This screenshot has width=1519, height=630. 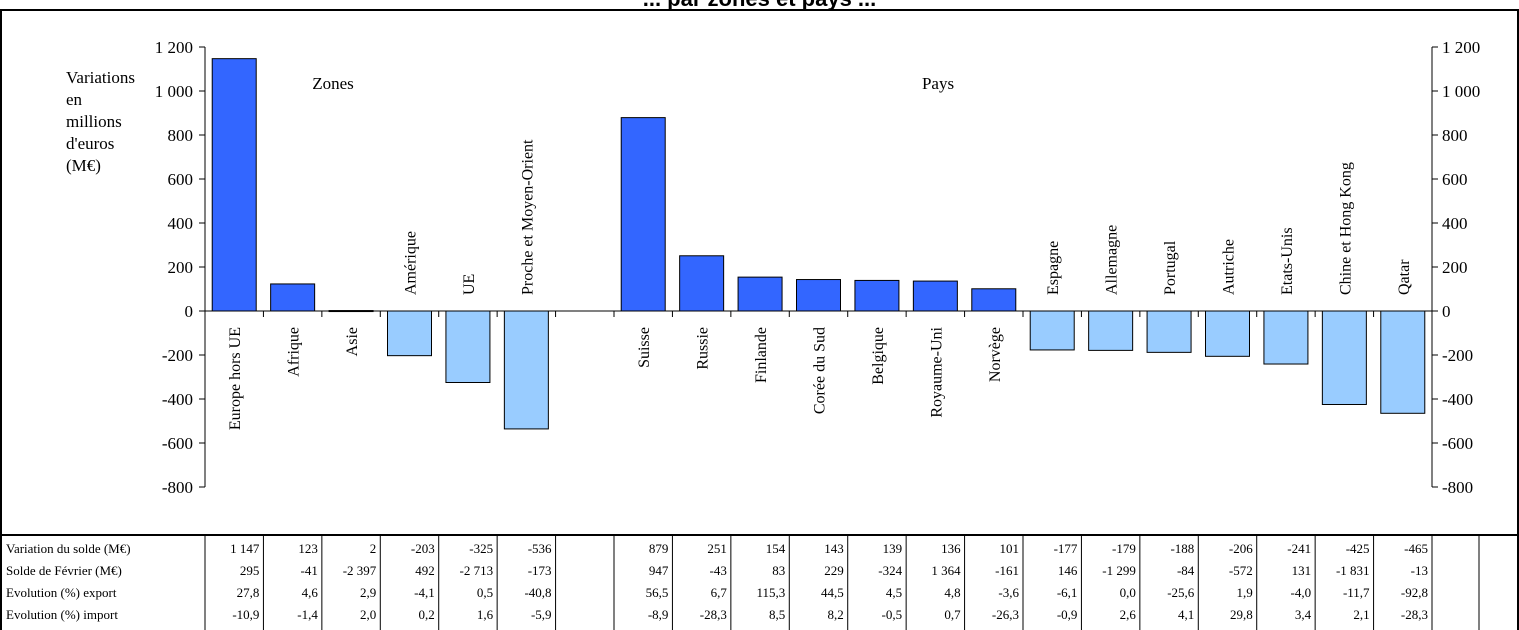 I want to click on table-row-label: Solde de Février (M€), so click(x=64, y=570).